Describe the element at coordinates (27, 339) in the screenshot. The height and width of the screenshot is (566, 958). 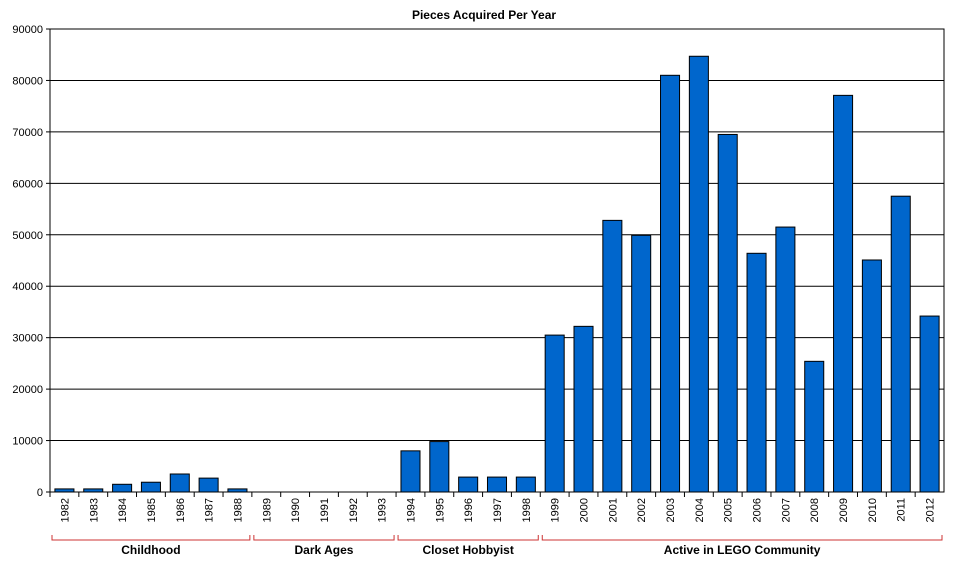
I see `y-tick-label: 30000` at that location.